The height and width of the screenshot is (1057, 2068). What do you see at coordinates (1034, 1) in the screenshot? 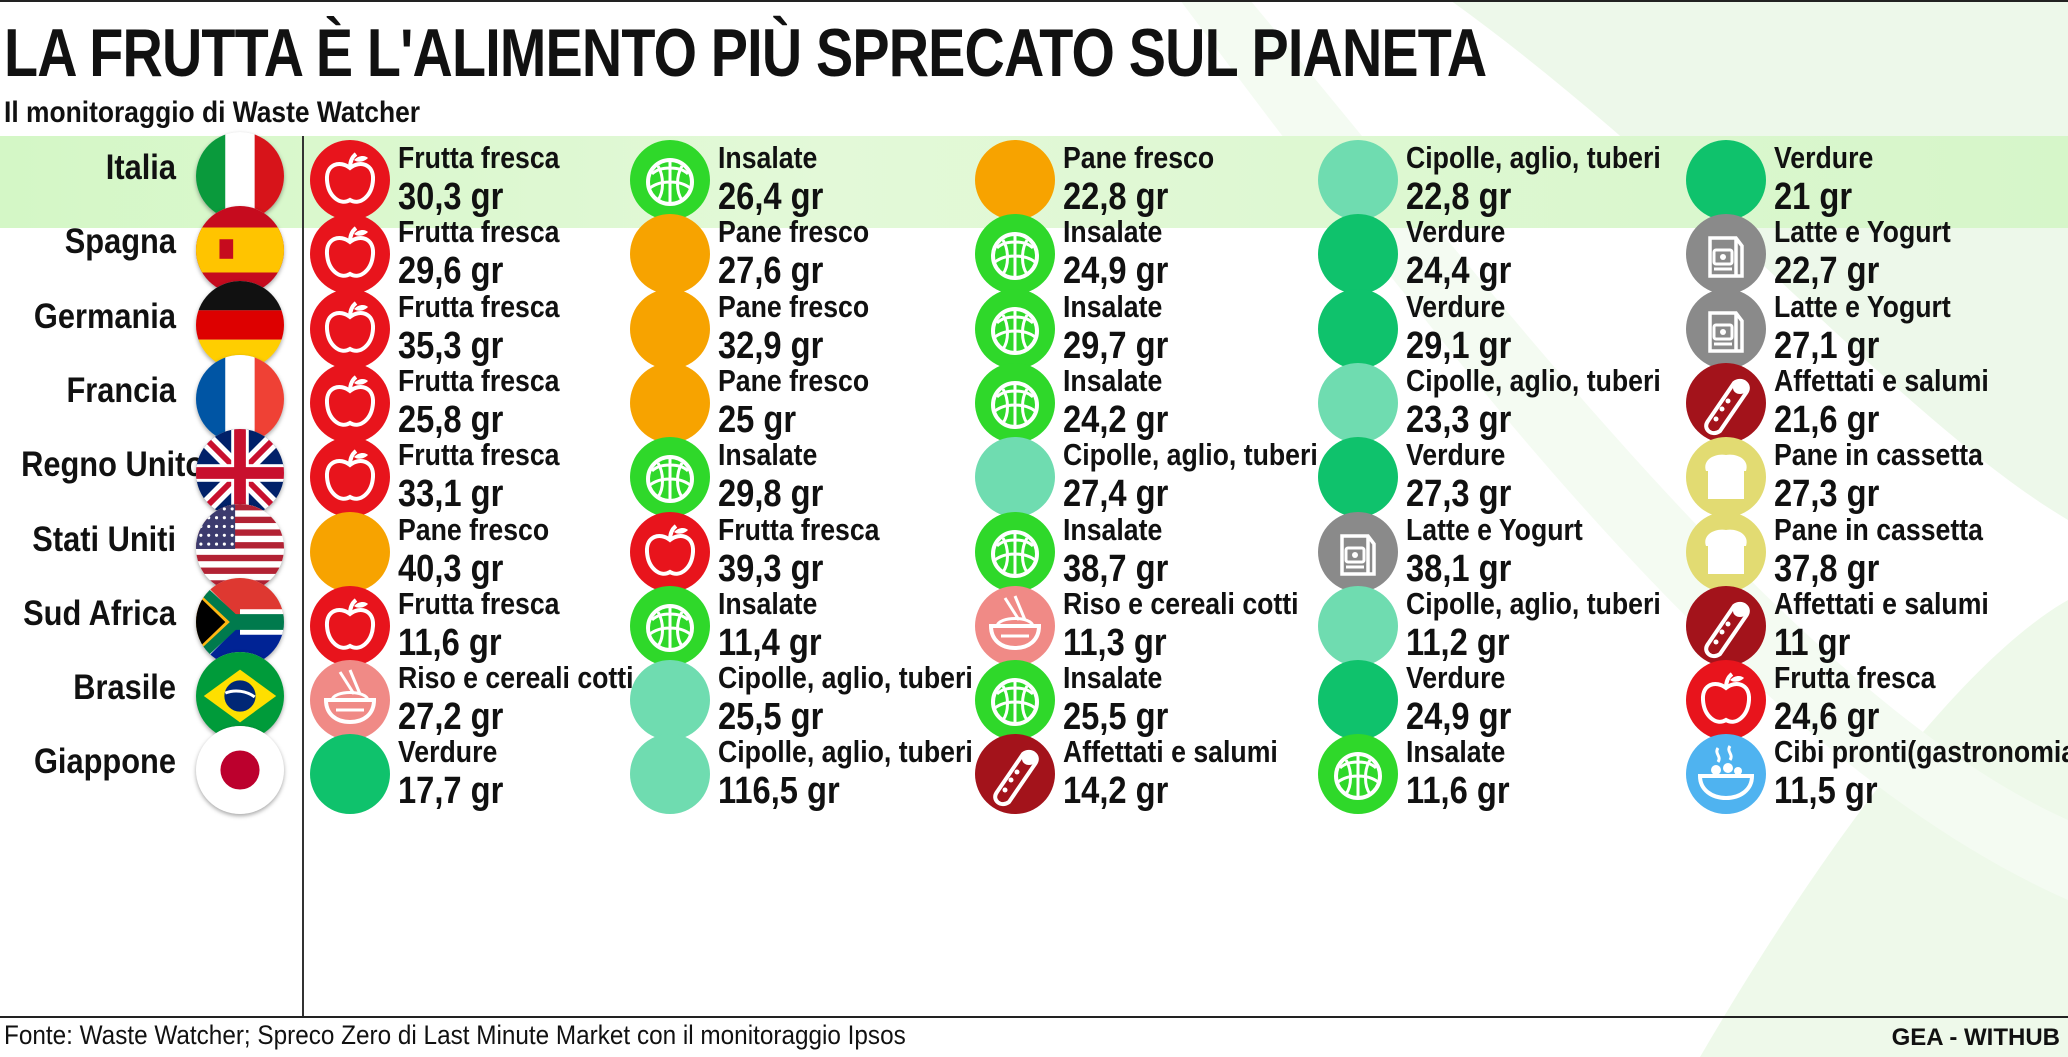
I see `top-rule` at bounding box center [1034, 1].